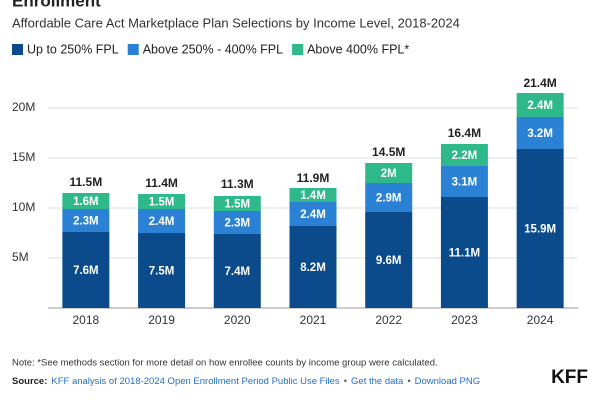 This screenshot has width=600, height=400. Describe the element at coordinates (73, 49) in the screenshot. I see `legend-label: Up to 250% FPL` at that location.